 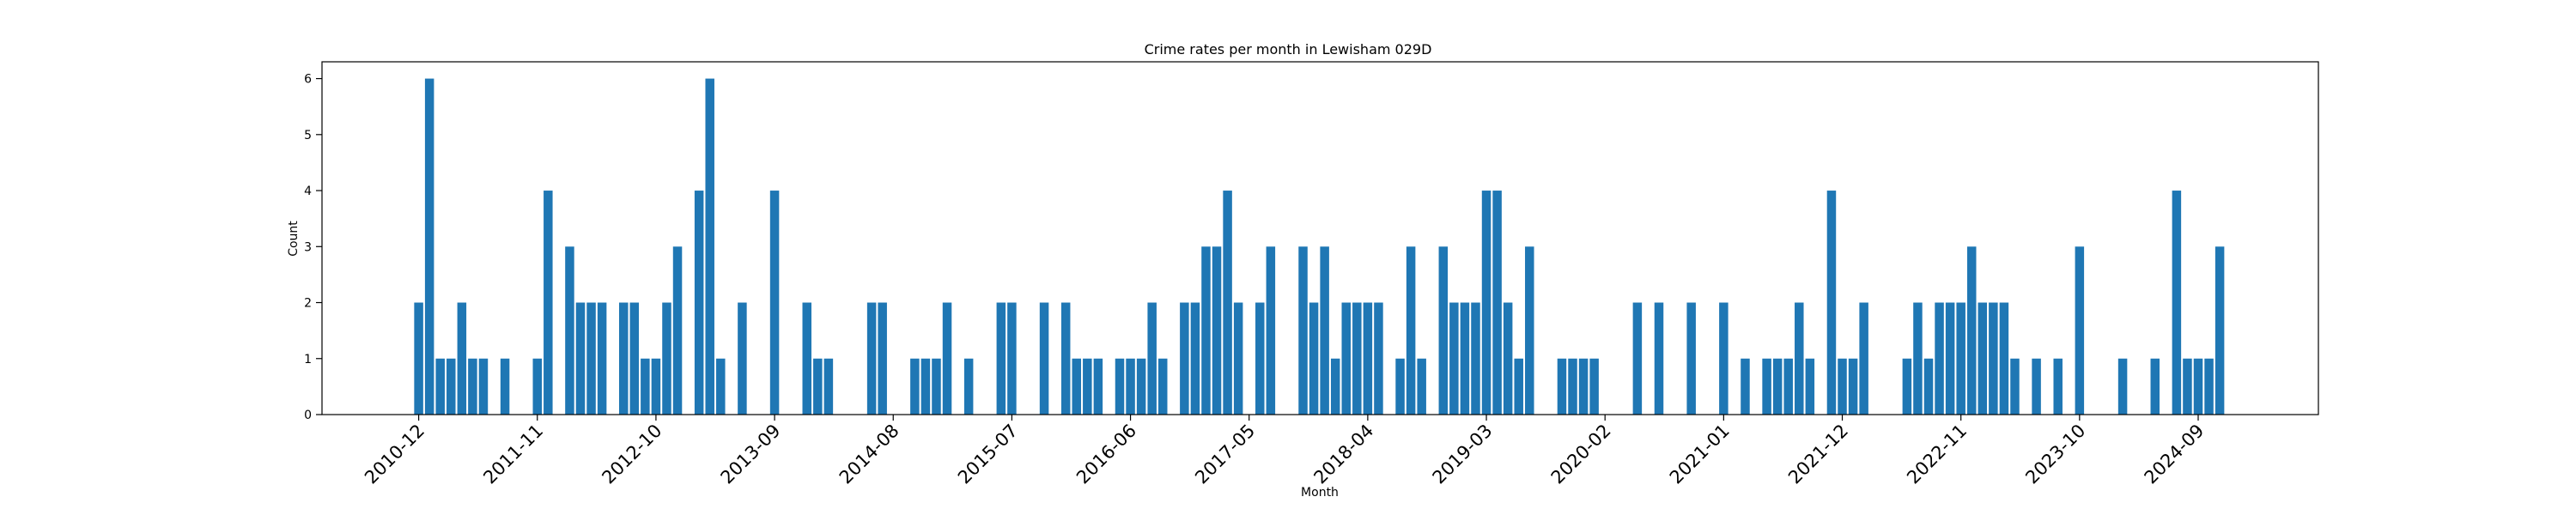 I want to click on x-tick-label-2014-08: 2014-08, so click(x=869, y=454).